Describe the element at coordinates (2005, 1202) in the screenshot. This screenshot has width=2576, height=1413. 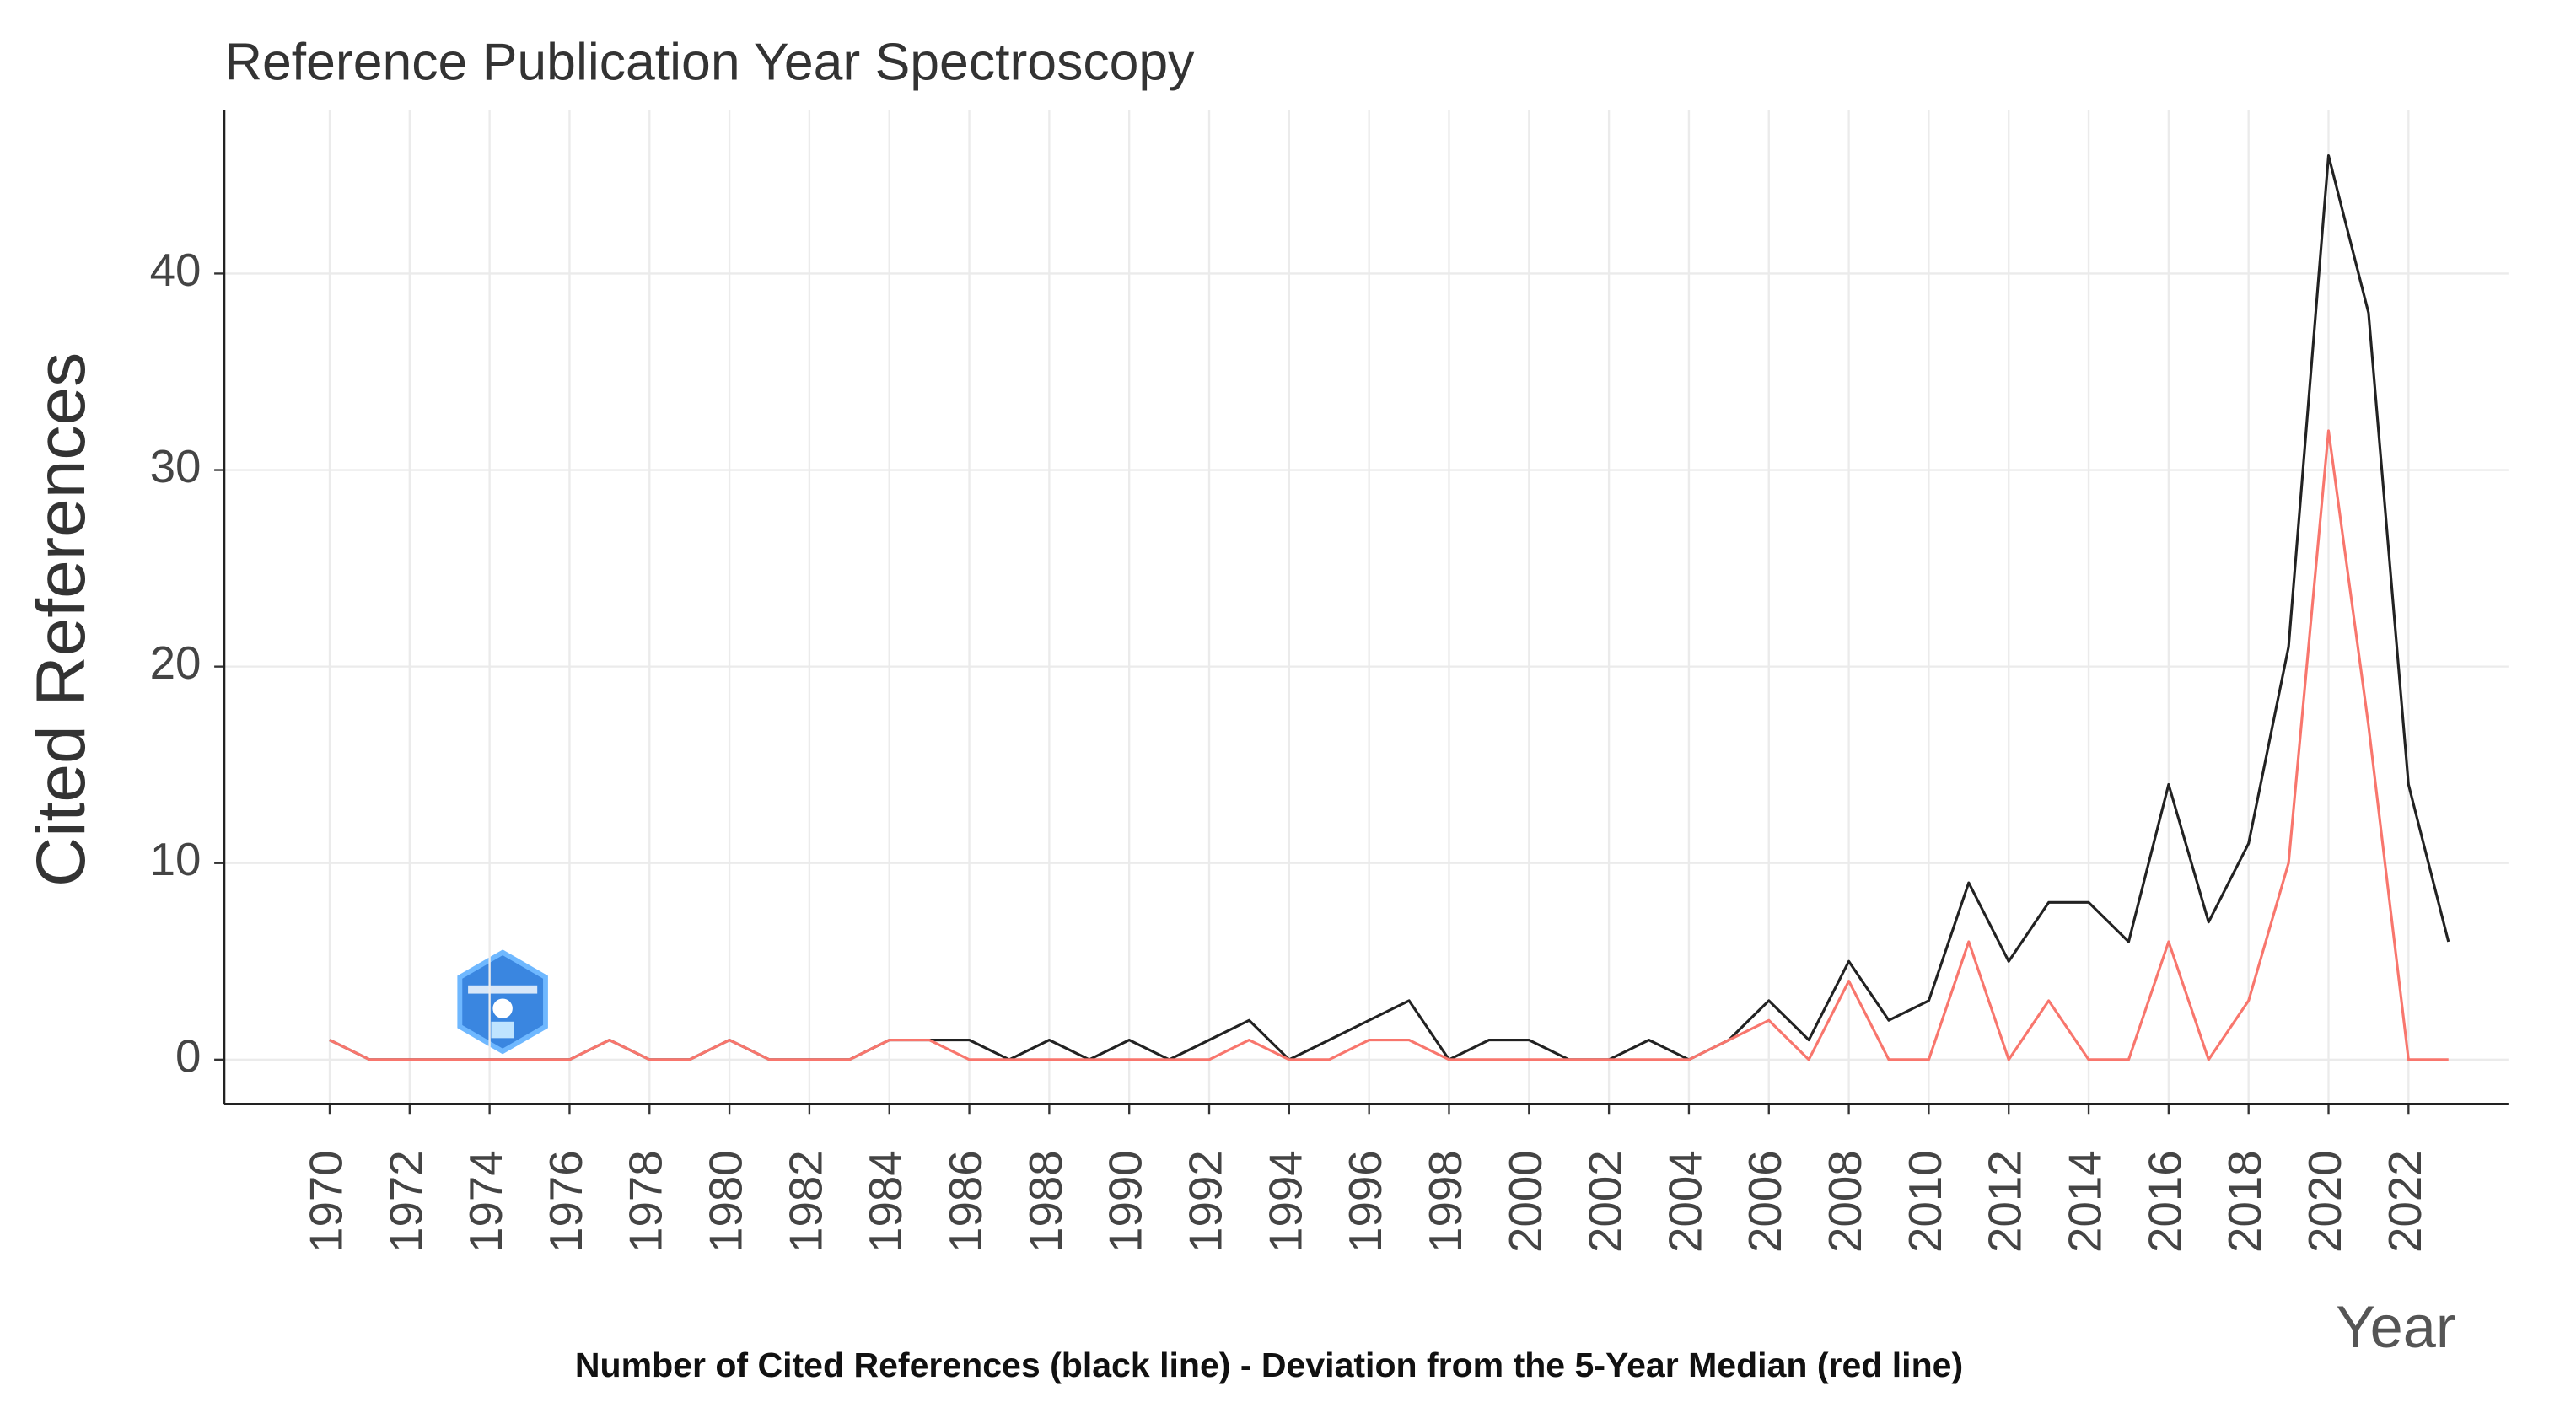
I see `x-tick-label: 2012` at that location.